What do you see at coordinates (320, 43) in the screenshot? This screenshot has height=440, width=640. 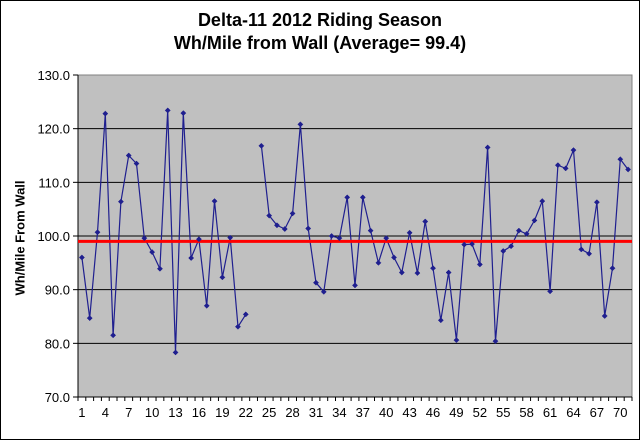 I see `chart-subtitle: Wh/Mile from Wall (Average= 99.4)` at bounding box center [320, 43].